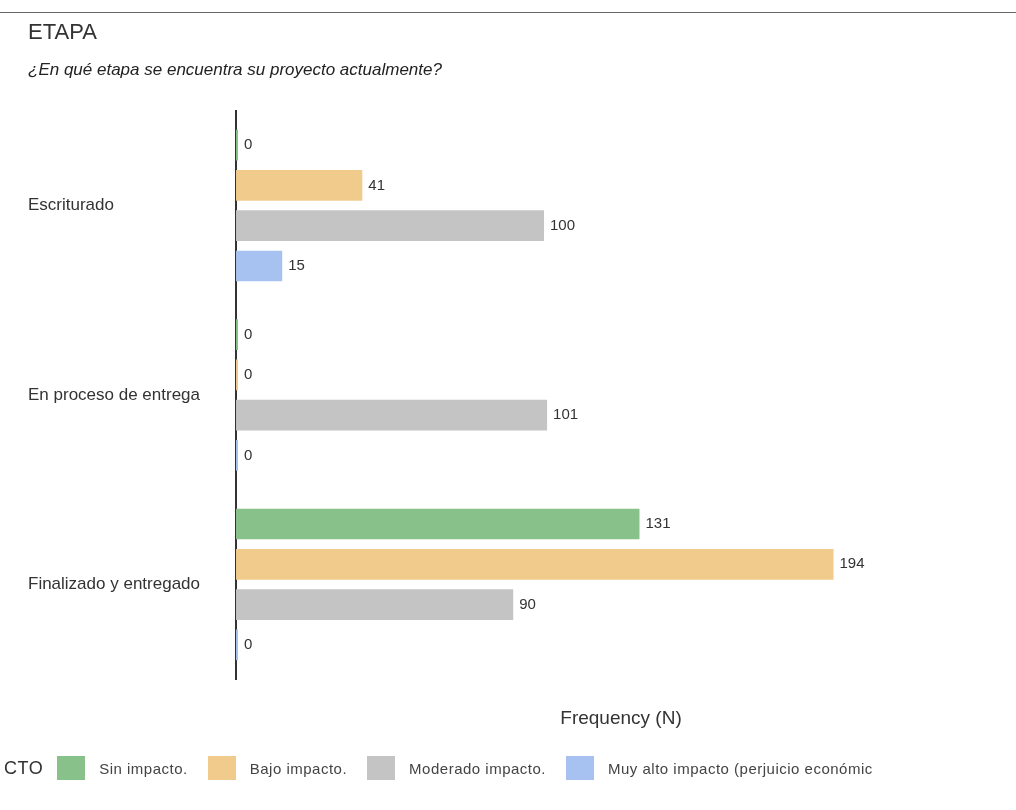 The height and width of the screenshot is (810, 1016). What do you see at coordinates (298, 768) in the screenshot?
I see `legend-label: Bajo impacto.` at bounding box center [298, 768].